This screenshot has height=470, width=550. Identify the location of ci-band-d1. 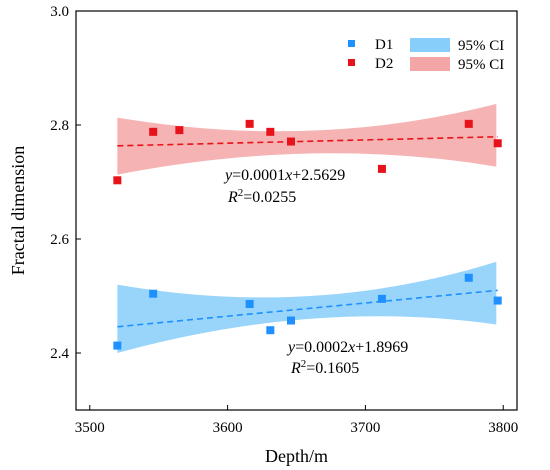
(307, 307).